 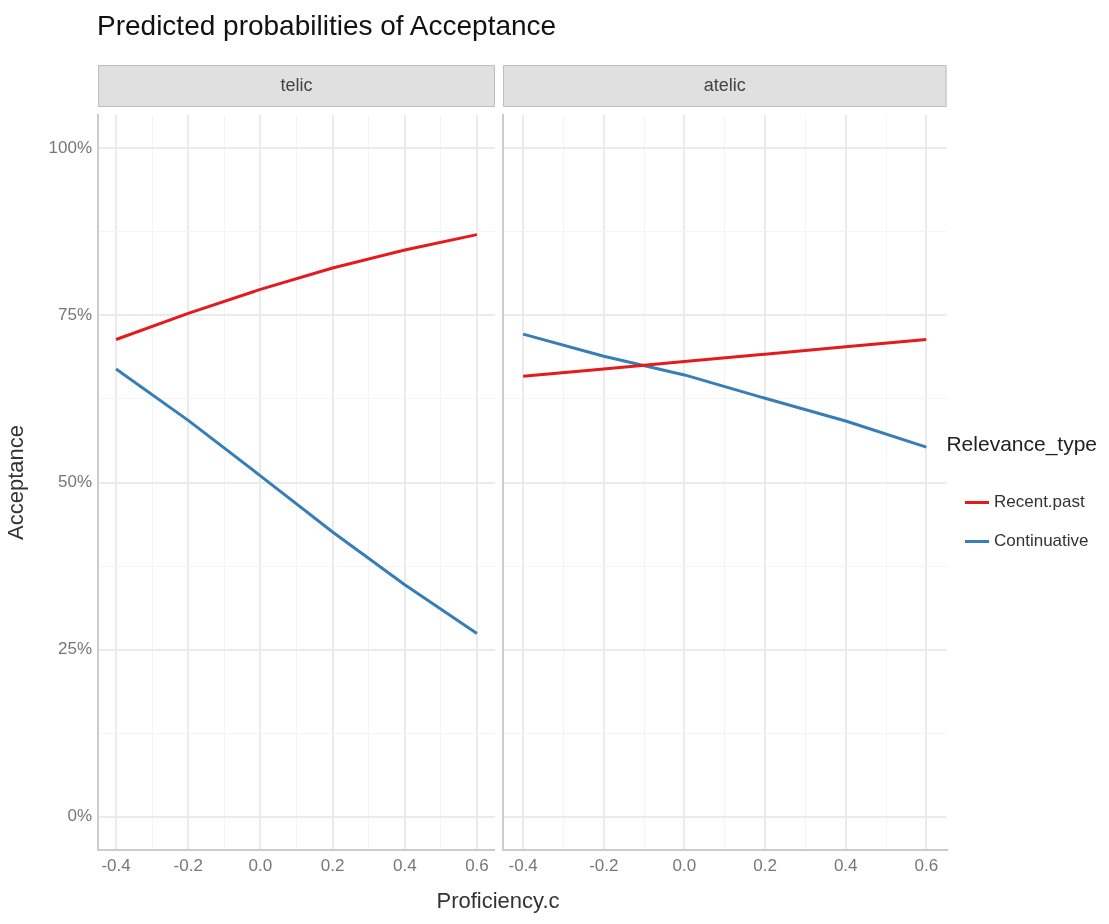 I want to click on chart-title: Predicted probabilities of Acceptance, so click(x=327, y=26).